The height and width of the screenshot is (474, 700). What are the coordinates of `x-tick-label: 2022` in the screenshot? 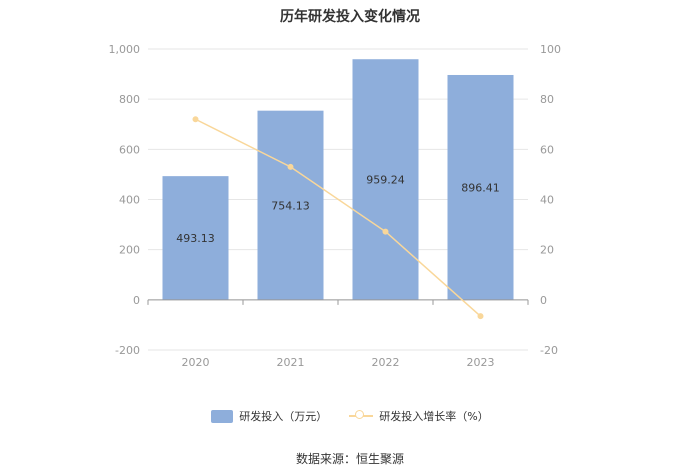 It's located at (386, 362).